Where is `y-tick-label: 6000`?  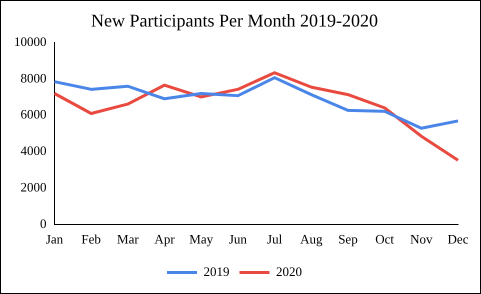 y-tick-label: 6000 is located at coordinates (33, 114).